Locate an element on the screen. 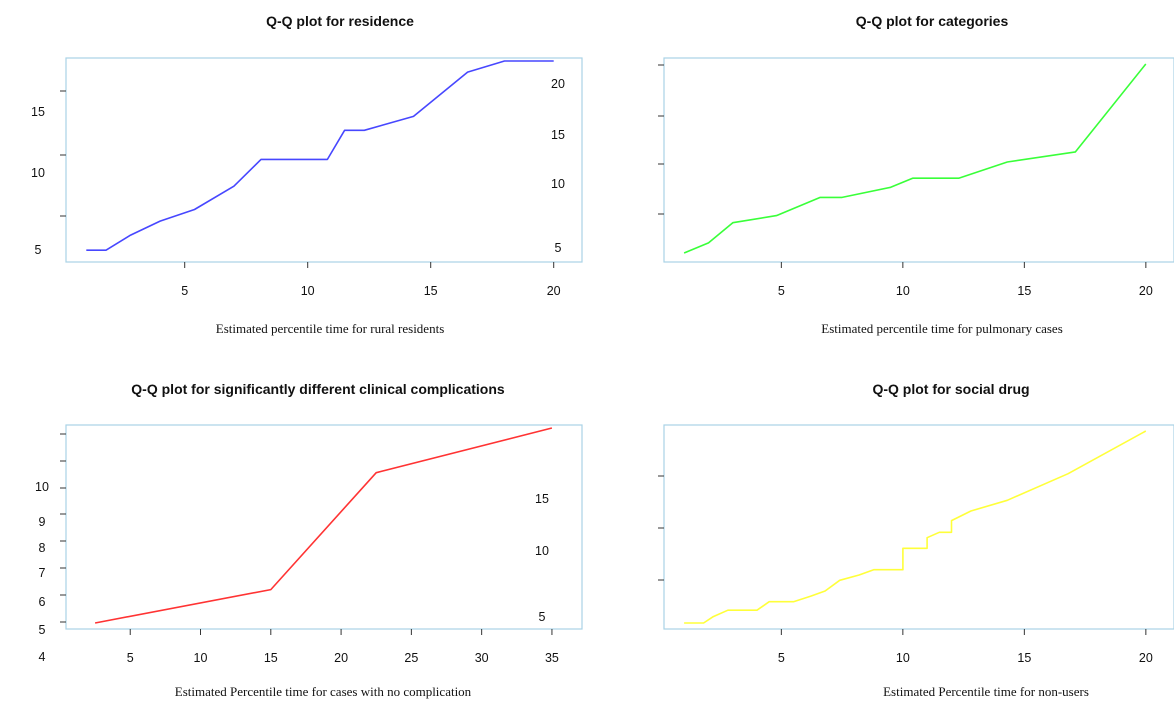 The image size is (1174, 706). plot-title: Q-Q plot for residence is located at coordinates (340, 21).